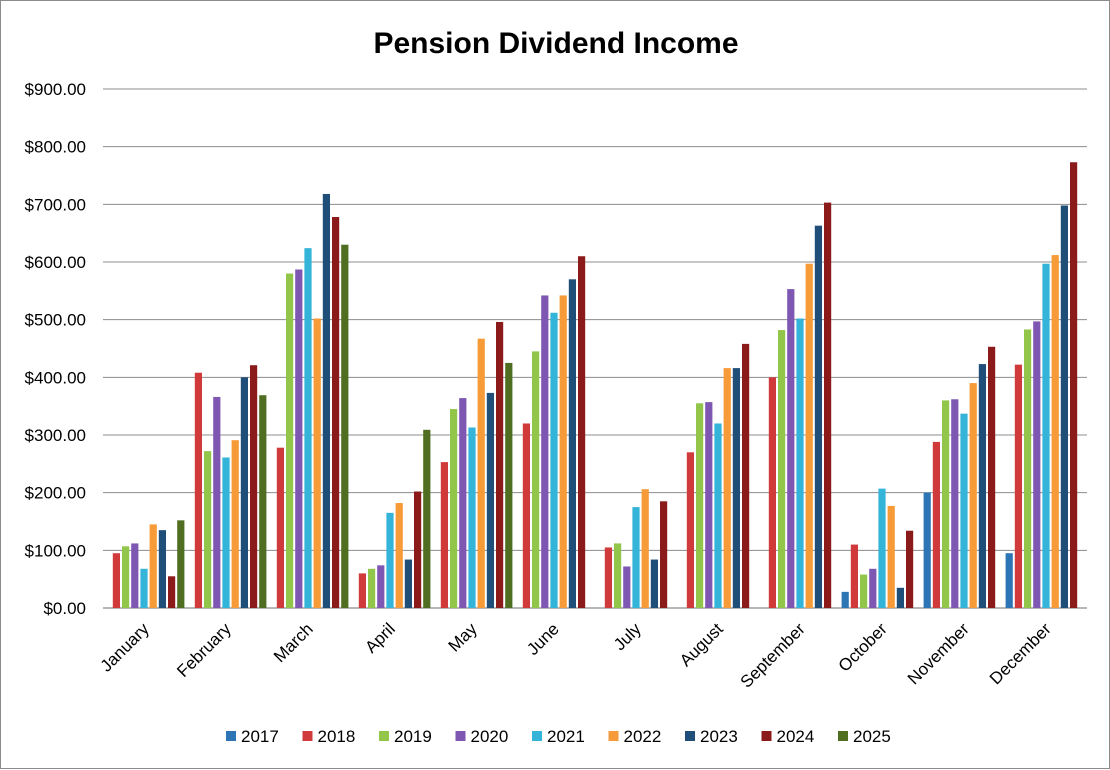  What do you see at coordinates (260, 736) in the screenshot?
I see `legend-label: 2017` at bounding box center [260, 736].